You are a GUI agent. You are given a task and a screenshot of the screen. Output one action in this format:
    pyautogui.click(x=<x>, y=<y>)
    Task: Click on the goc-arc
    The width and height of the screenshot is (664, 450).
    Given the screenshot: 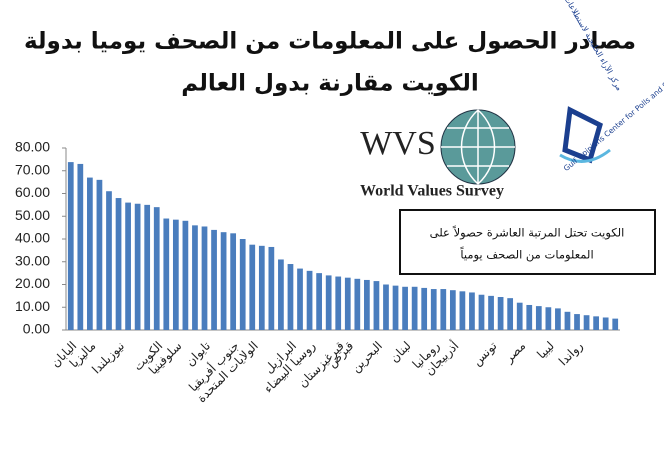 What is the action you would take?
    pyautogui.click(x=585, y=155)
    